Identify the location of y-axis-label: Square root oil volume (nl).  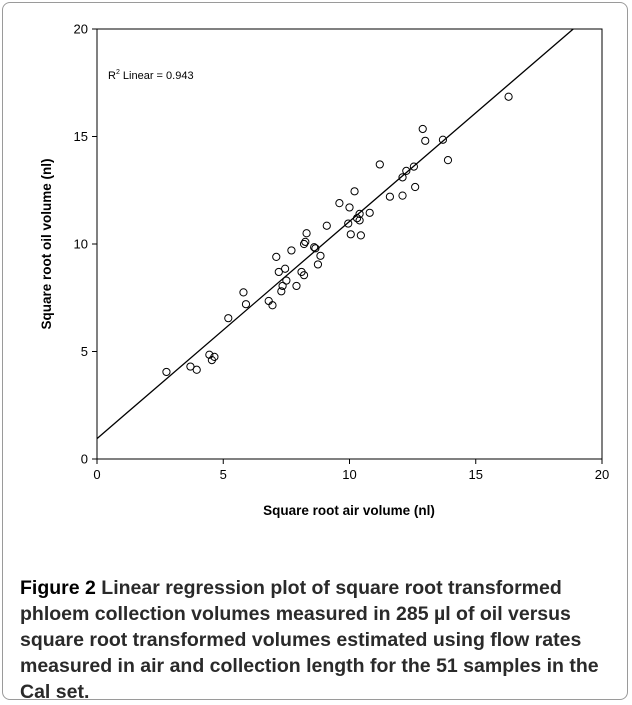
(46, 243).